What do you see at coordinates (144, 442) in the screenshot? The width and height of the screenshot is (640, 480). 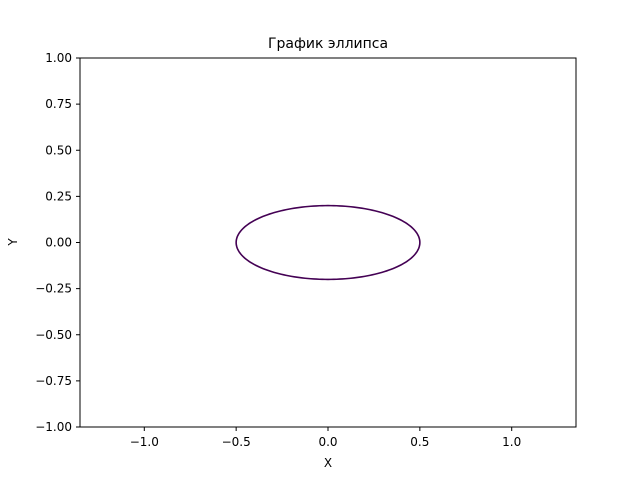 I see `x-tick-label: −1.0` at bounding box center [144, 442].